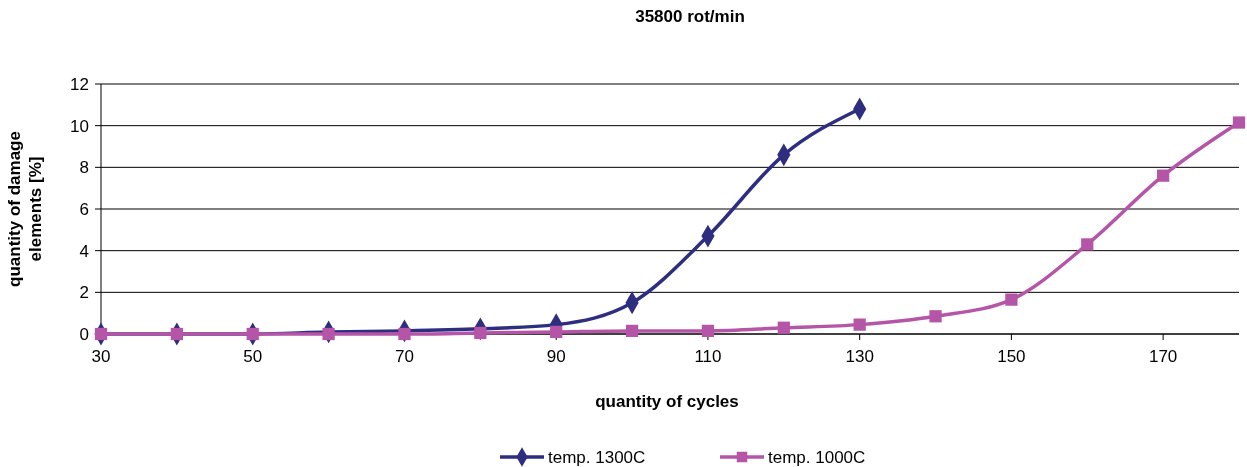 This screenshot has width=1247, height=467. I want to click on x-tick-label: 170, so click(1163, 356).